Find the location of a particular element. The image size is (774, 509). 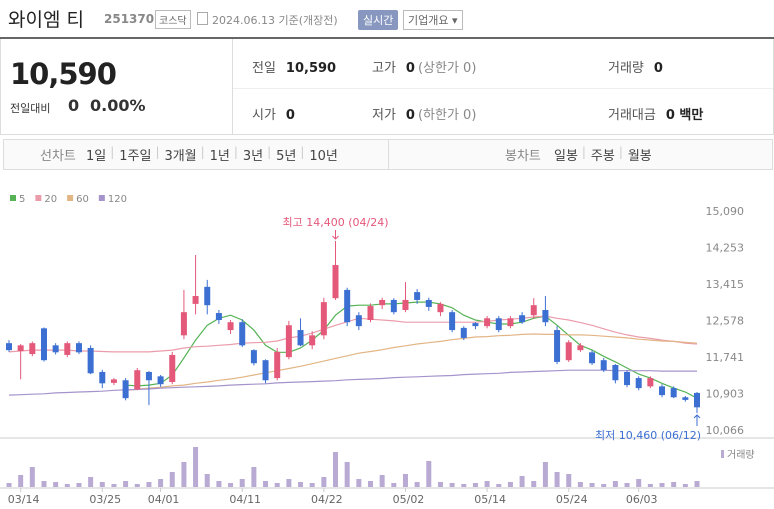

x-tick-label: 03/14 is located at coordinates (24, 499).